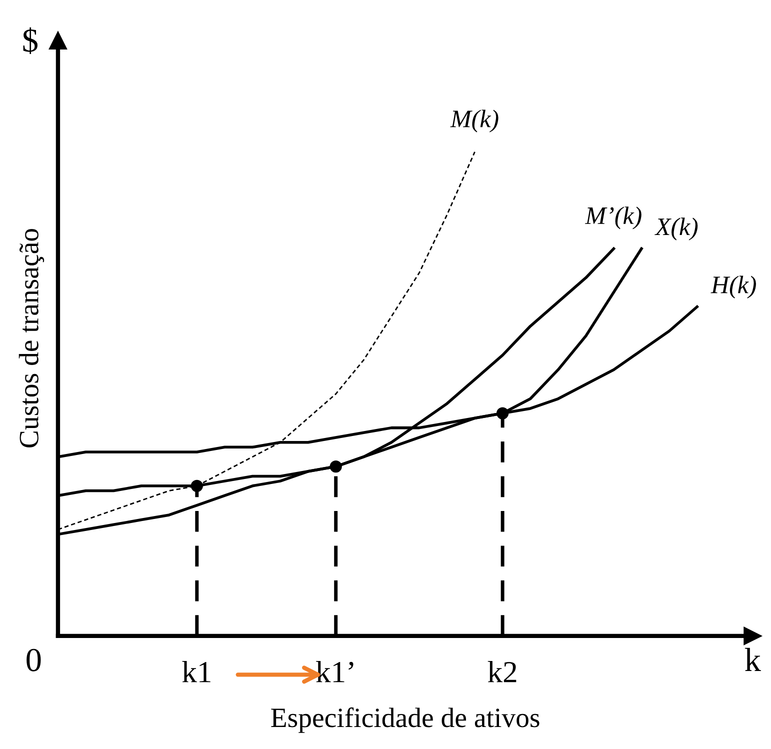 This screenshot has height=749, width=771. Describe the element at coordinates (31, 338) in the screenshot. I see `y-axis-title: Custos de transação` at that location.